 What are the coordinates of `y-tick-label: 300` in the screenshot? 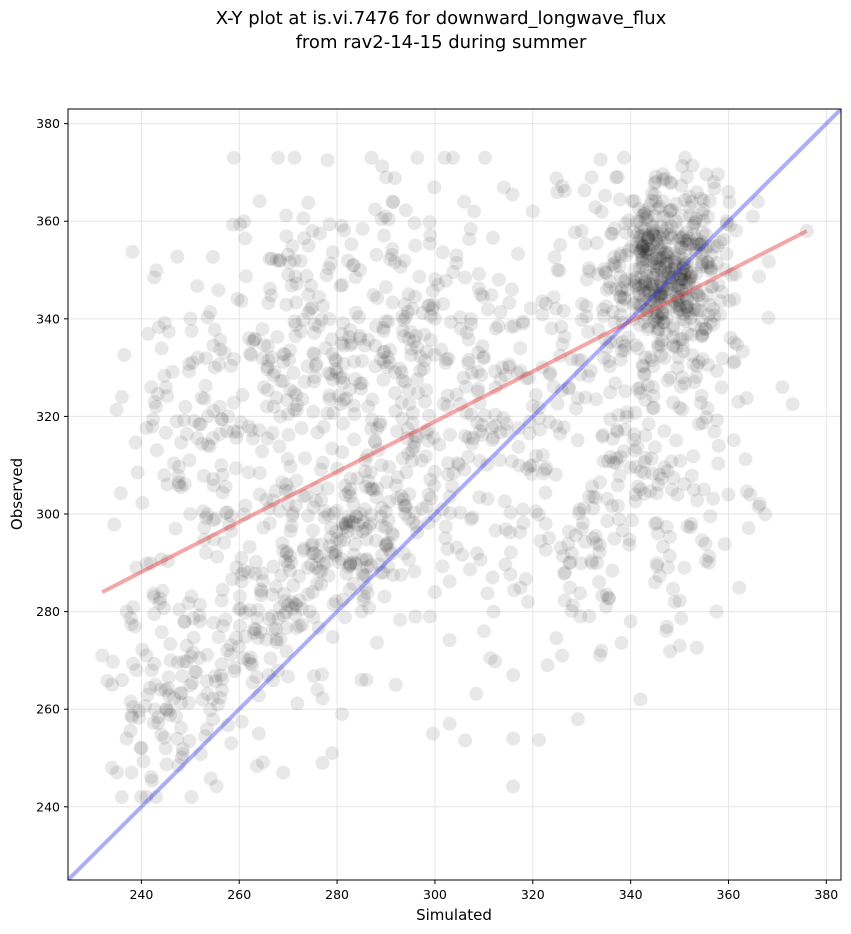 It's located at (48, 514).